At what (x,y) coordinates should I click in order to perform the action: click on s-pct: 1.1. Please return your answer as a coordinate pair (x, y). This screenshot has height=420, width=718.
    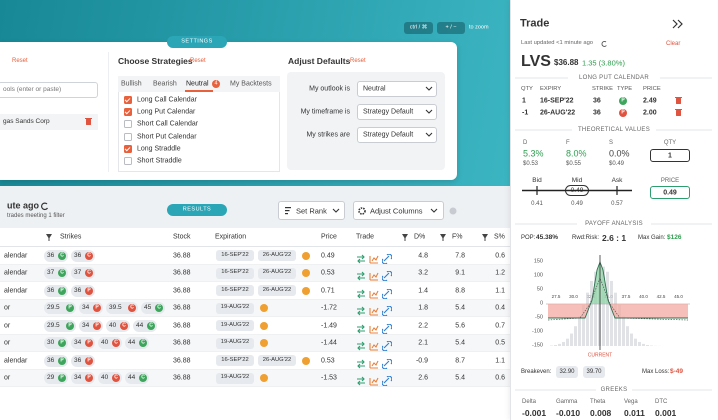
    Looking at the image, I should click on (500, 361).